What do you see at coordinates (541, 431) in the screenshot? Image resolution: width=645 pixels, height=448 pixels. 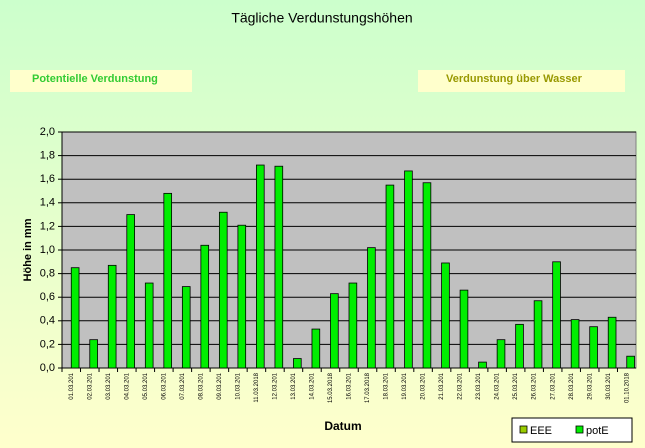 I see `legend-label: EEE` at bounding box center [541, 431].